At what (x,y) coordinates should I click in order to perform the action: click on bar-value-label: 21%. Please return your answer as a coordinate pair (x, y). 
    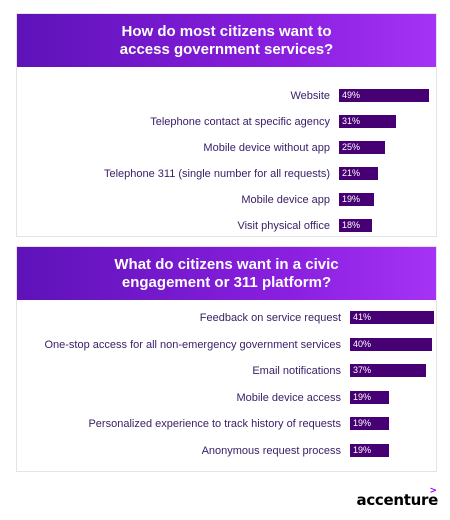
    Looking at the image, I should click on (351, 173).